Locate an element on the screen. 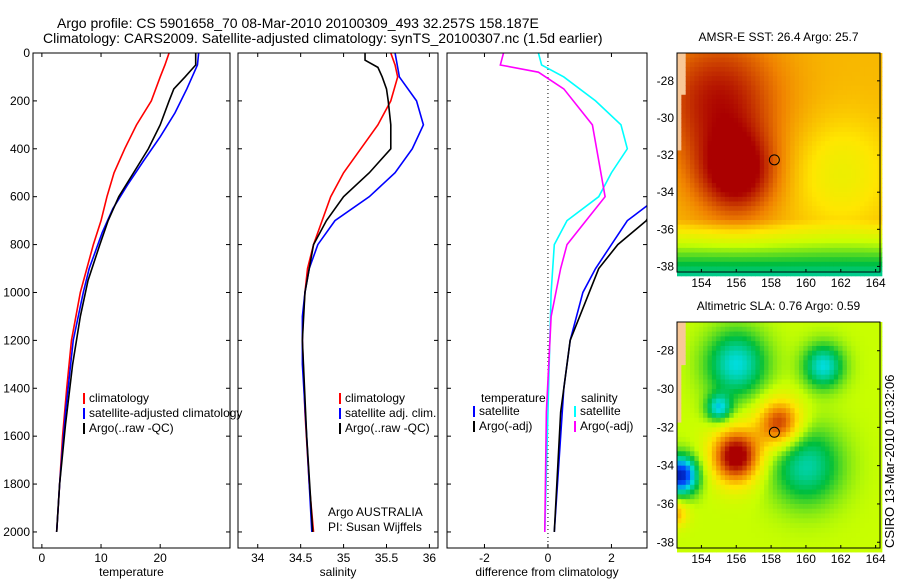  y-tick-label: 400 is located at coordinates (20, 149).